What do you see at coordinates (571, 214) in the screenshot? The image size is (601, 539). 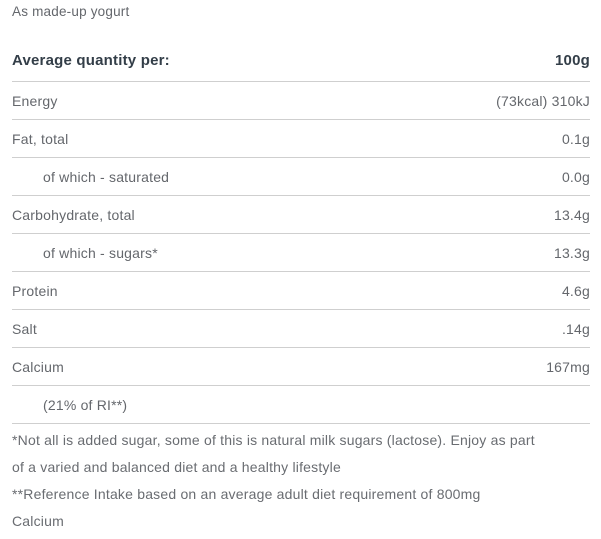 I see `row-value: 13.4g` at bounding box center [571, 214].